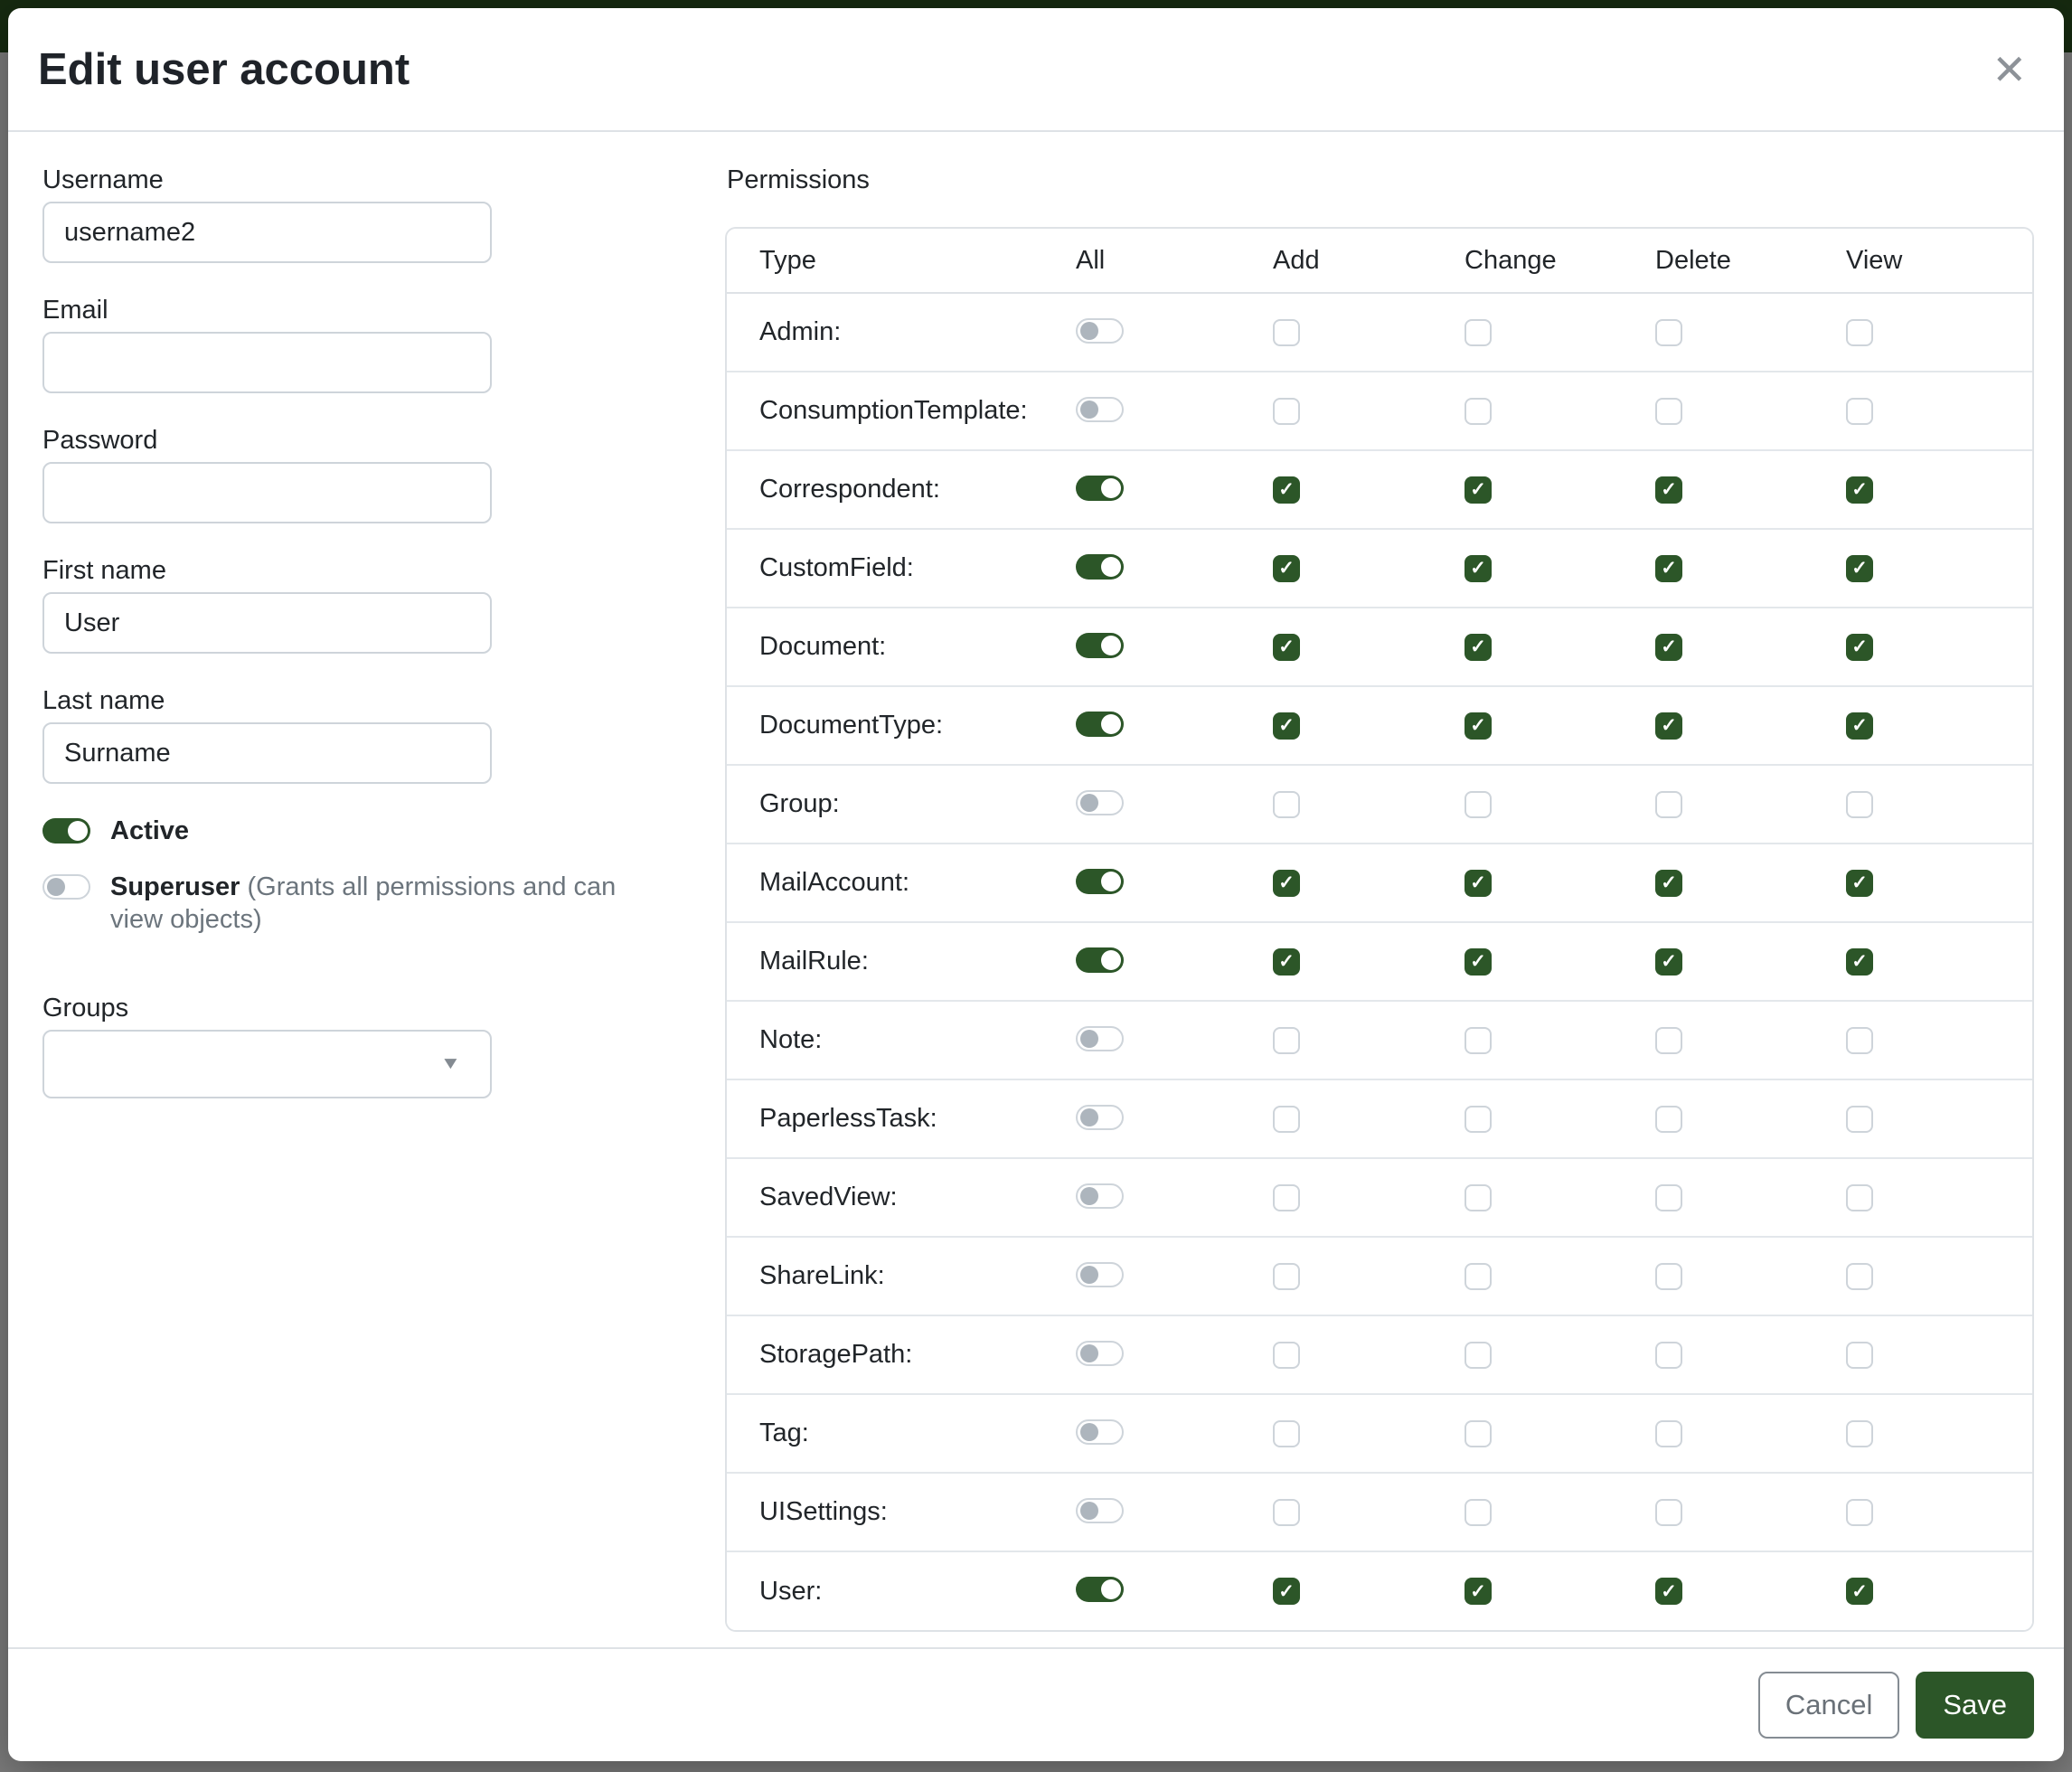 This screenshot has height=1772, width=2072. Describe the element at coordinates (267, 232) in the screenshot. I see `username-input` at that location.